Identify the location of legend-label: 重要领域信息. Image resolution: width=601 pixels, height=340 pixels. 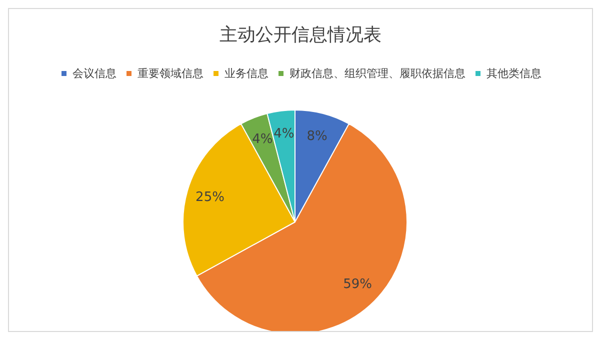
(171, 73).